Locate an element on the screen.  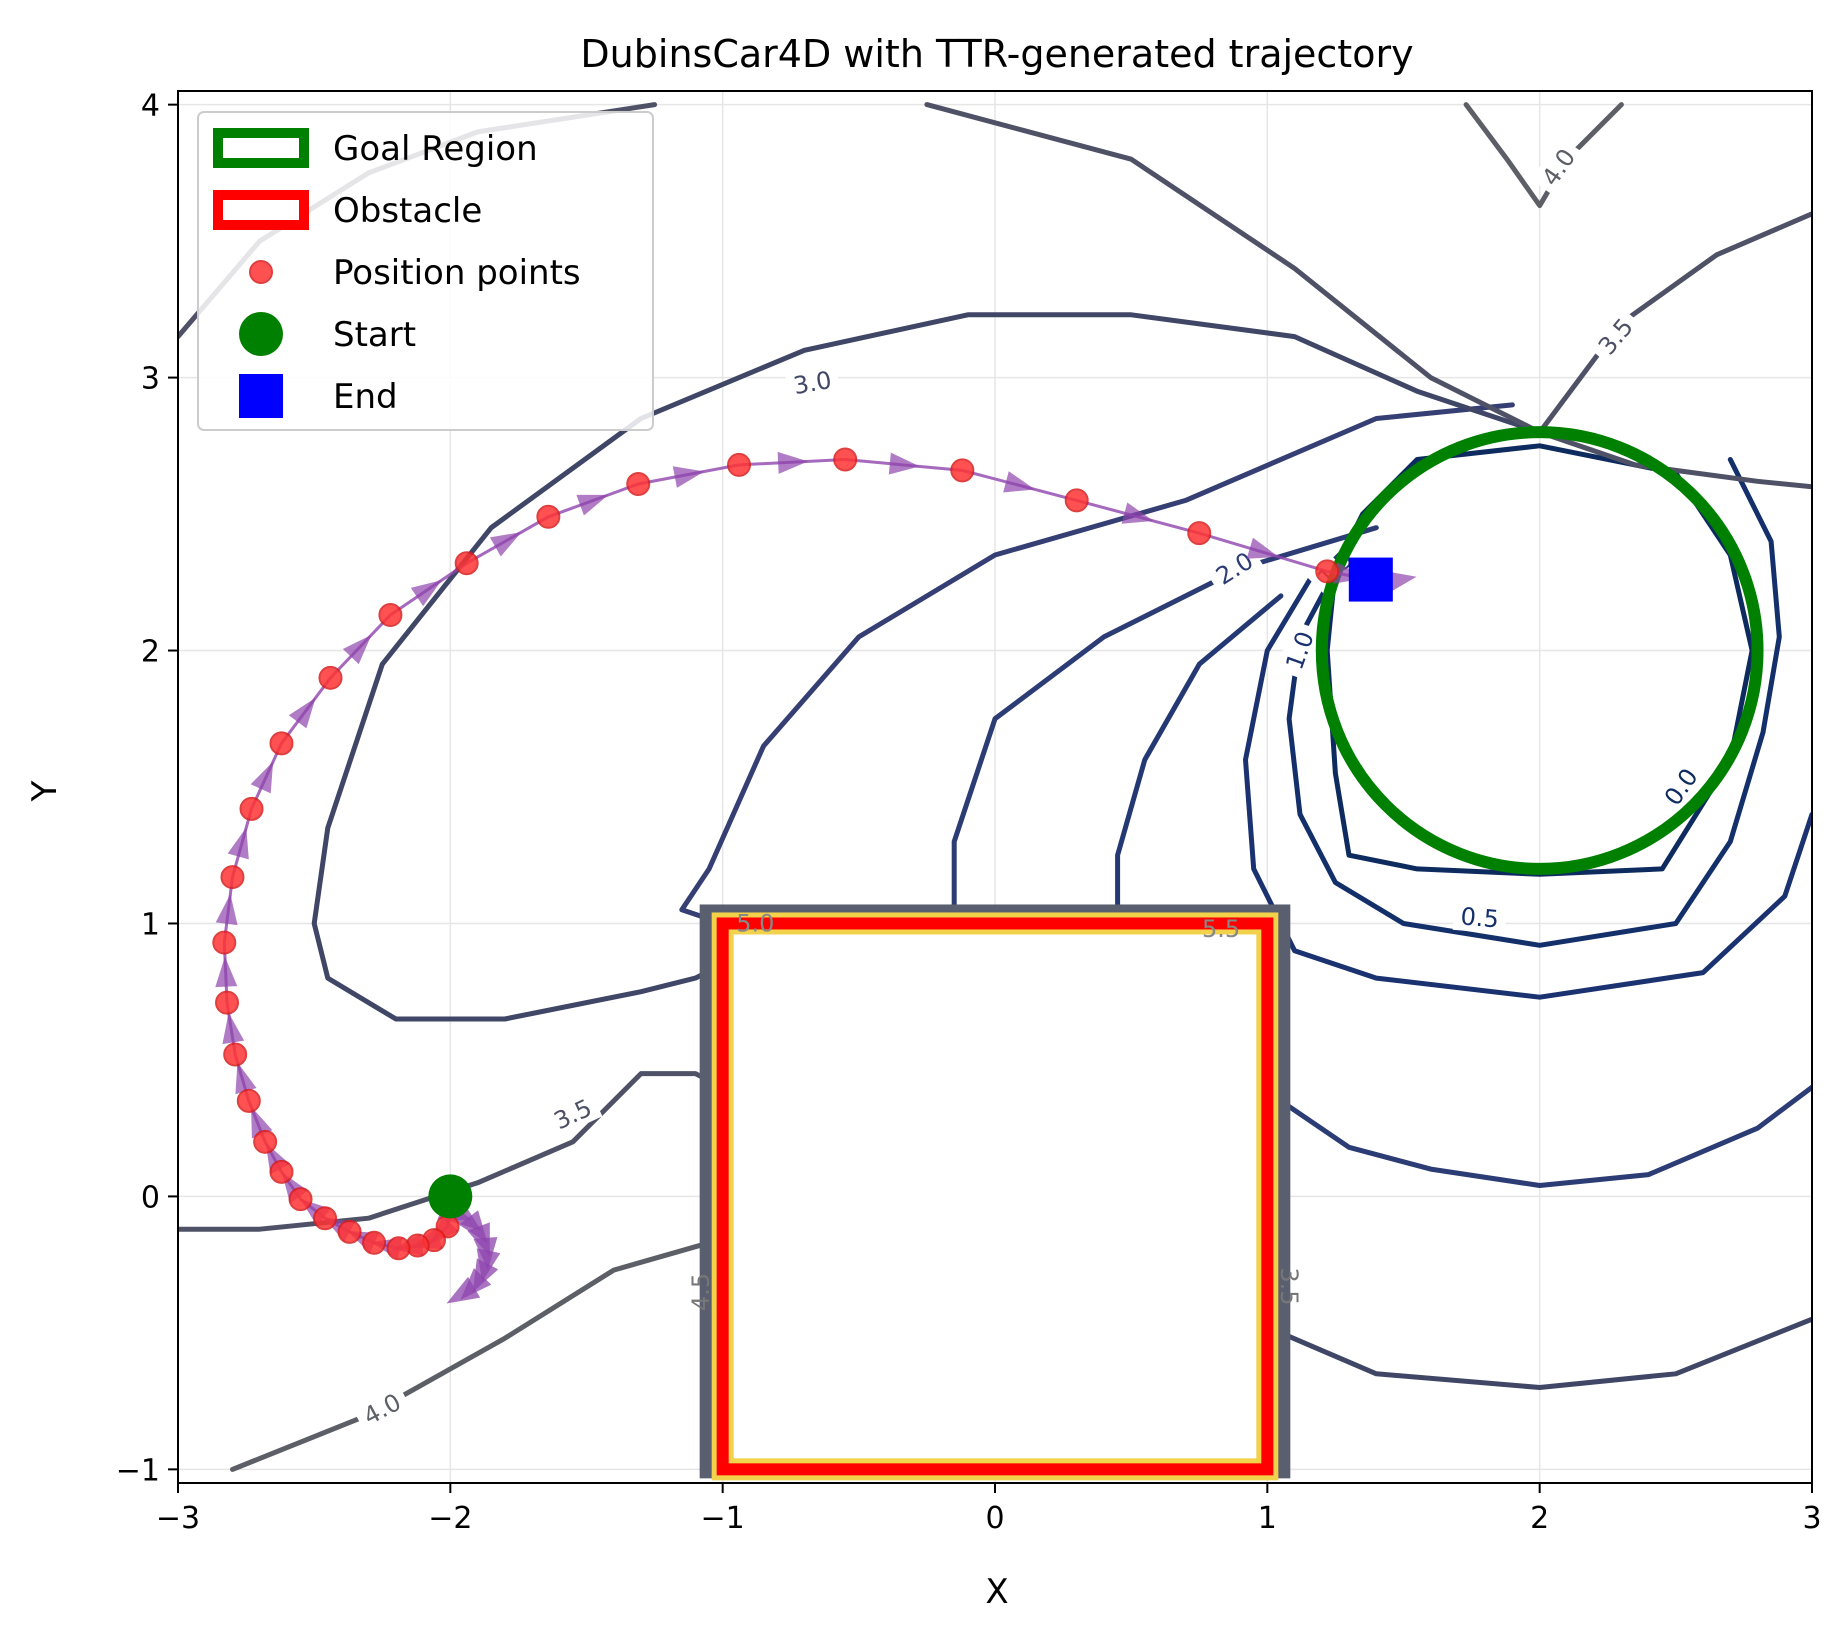
x-tick-label: −3 is located at coordinates (178, 1518).